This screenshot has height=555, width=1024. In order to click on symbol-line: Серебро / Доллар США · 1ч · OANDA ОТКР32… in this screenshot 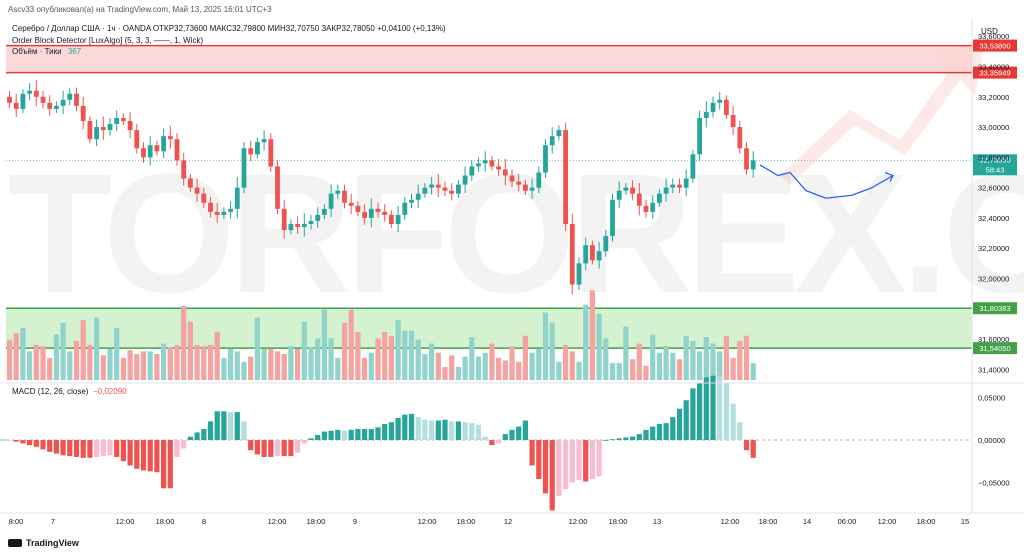, I will do `click(229, 28)`.